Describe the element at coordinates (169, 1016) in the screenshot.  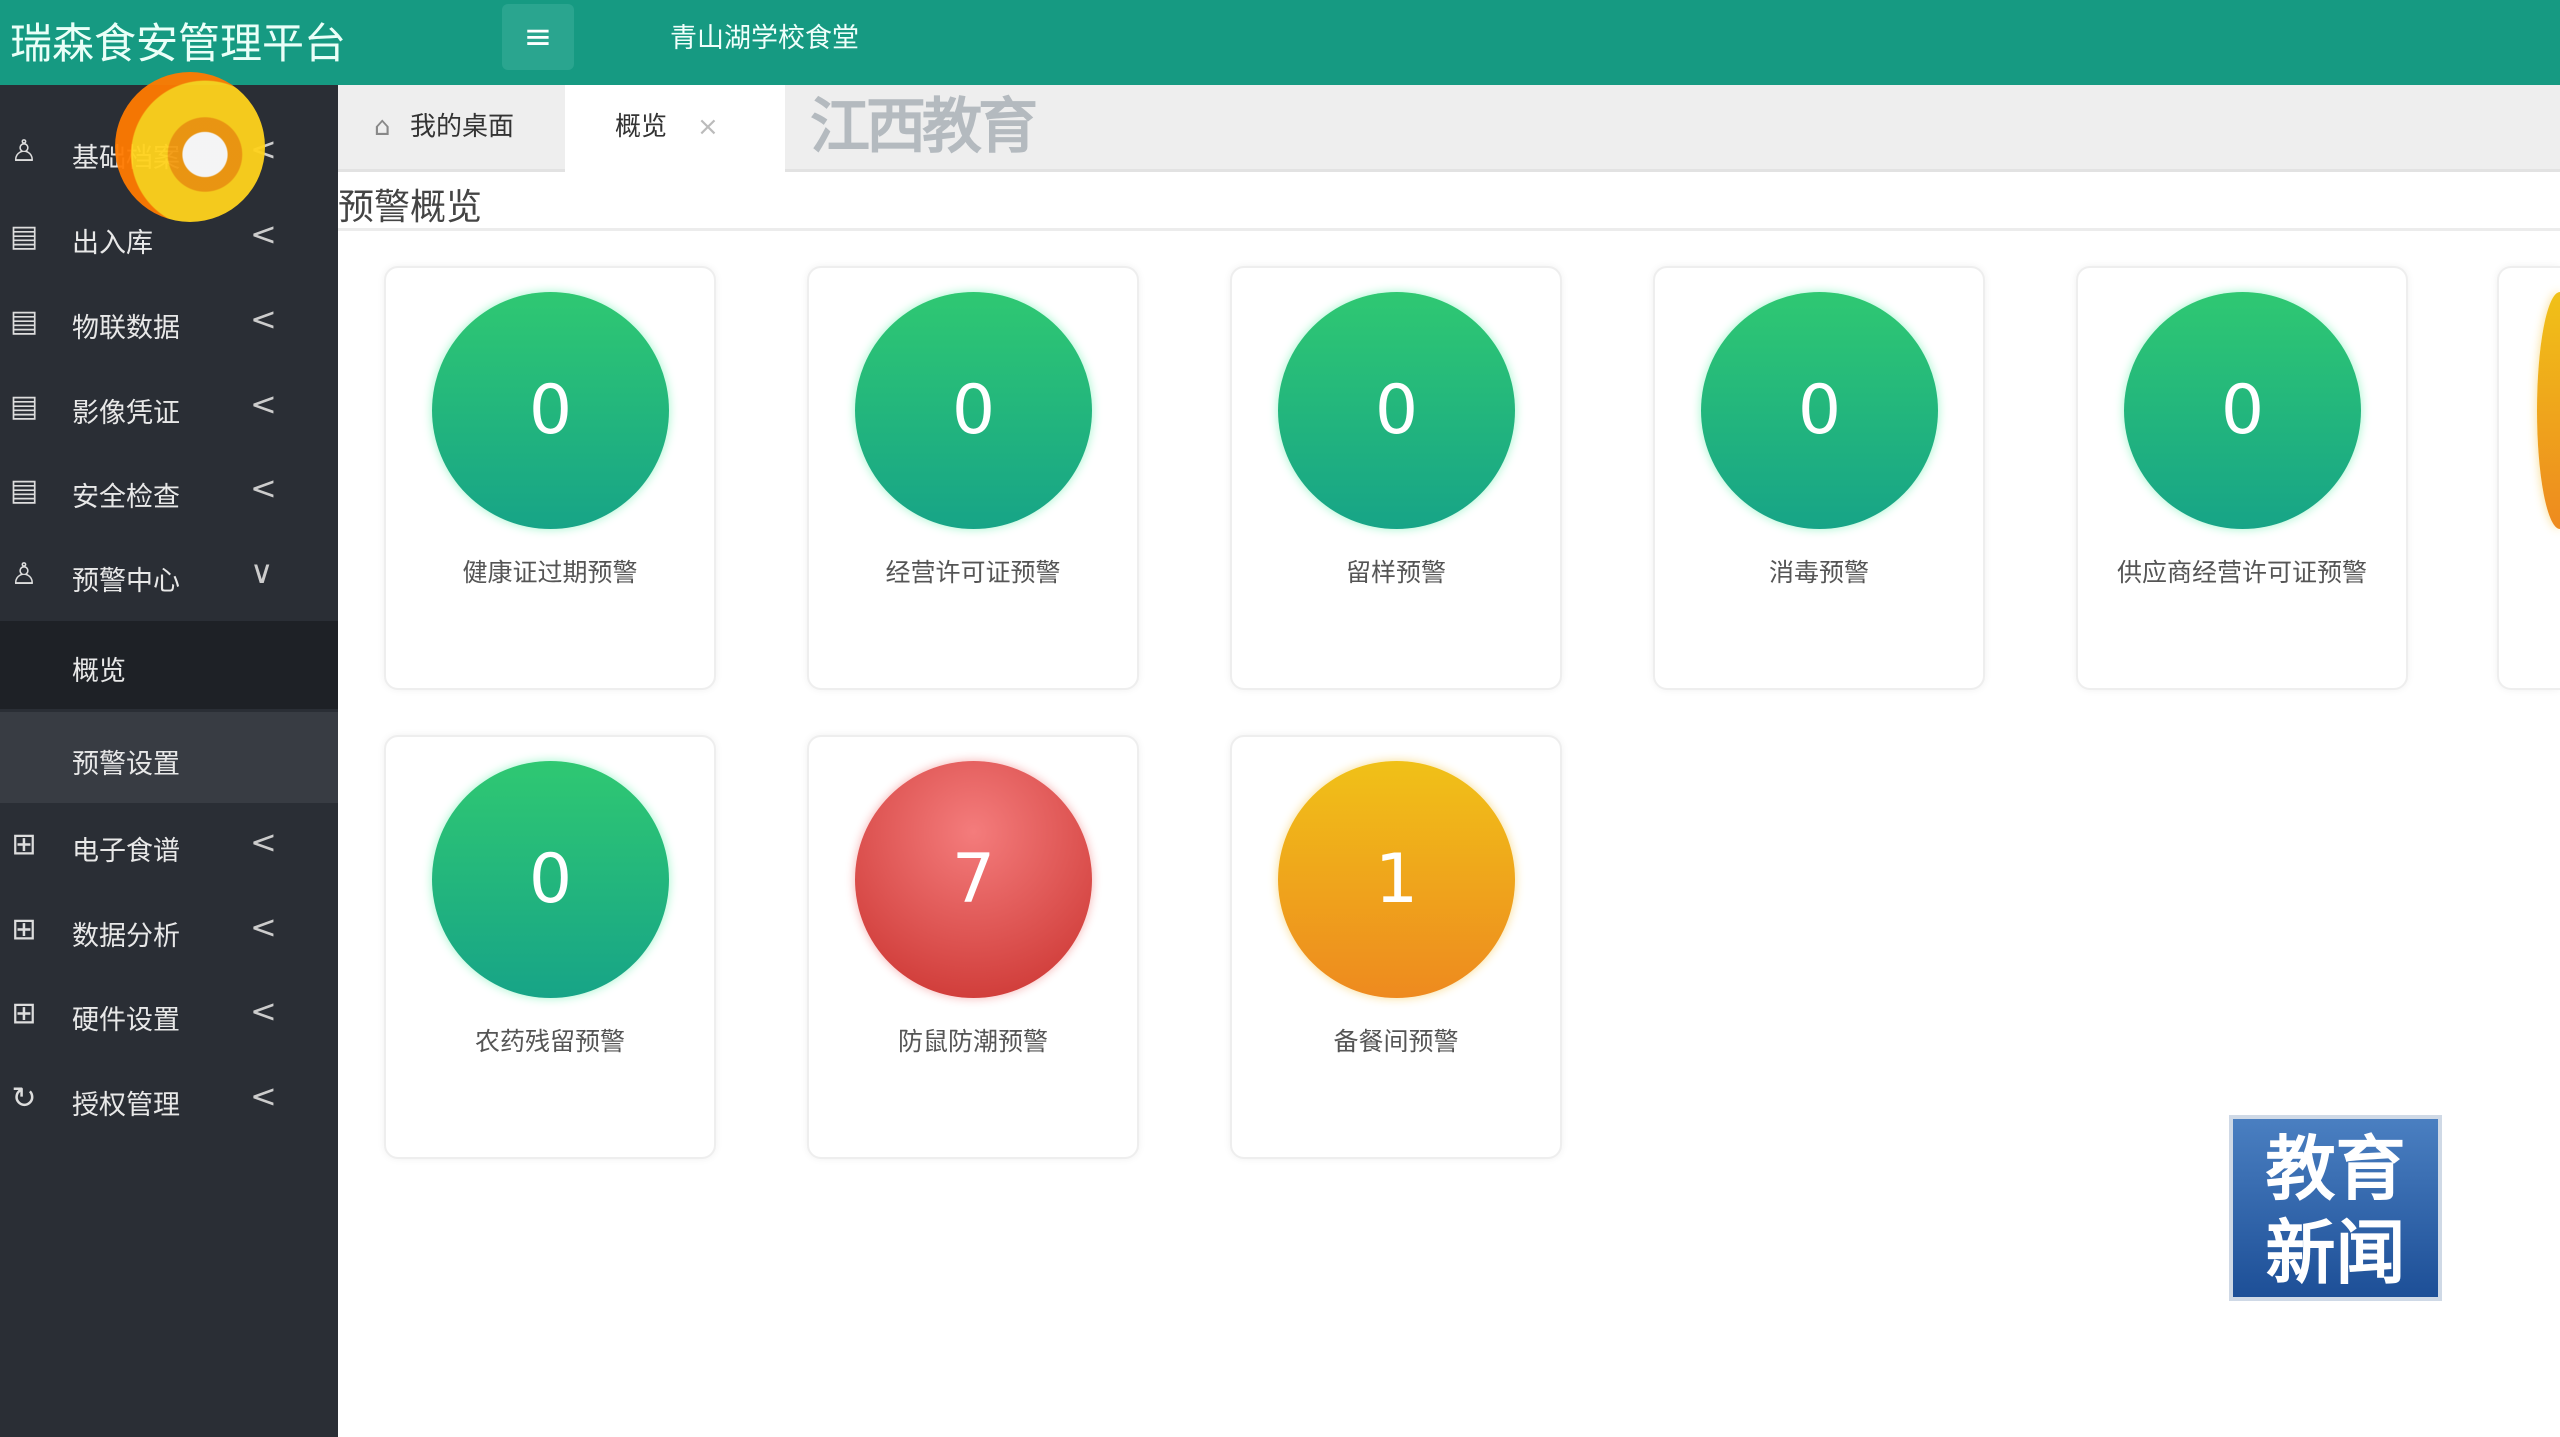
I see `sidebar-item-hardware-settings: ⊞ 硬件设置 <` at that location.